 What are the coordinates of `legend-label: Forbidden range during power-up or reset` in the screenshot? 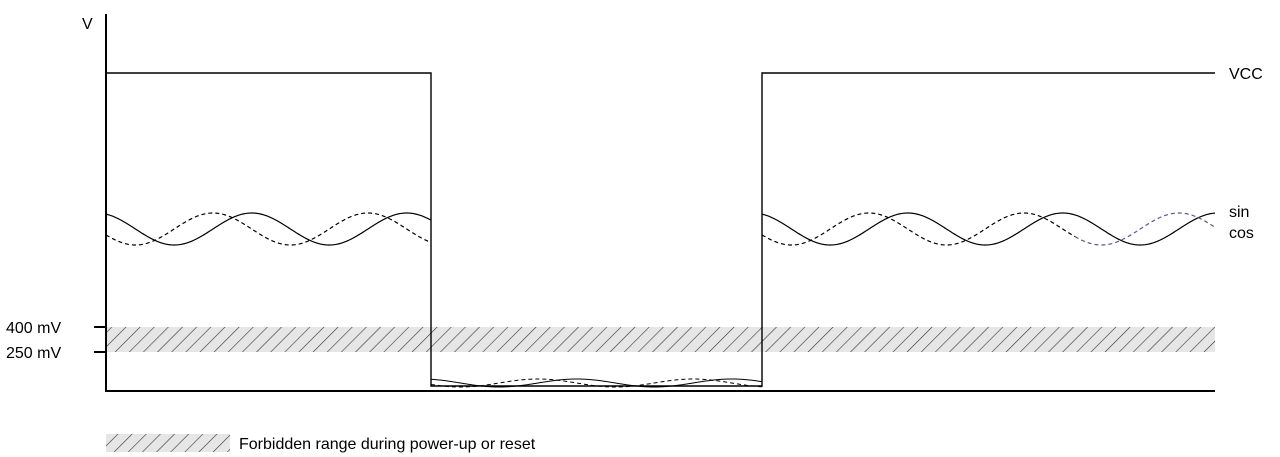 It's located at (387, 444).